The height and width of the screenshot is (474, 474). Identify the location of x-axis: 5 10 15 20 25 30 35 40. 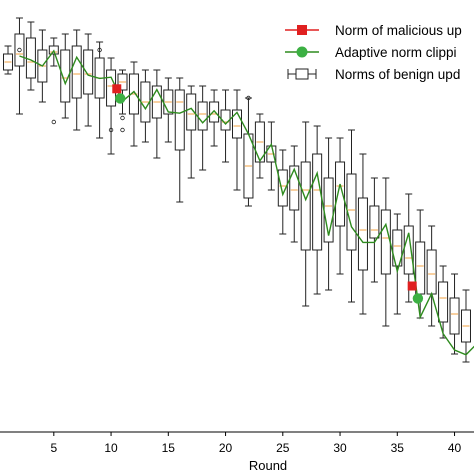
(237, 443).